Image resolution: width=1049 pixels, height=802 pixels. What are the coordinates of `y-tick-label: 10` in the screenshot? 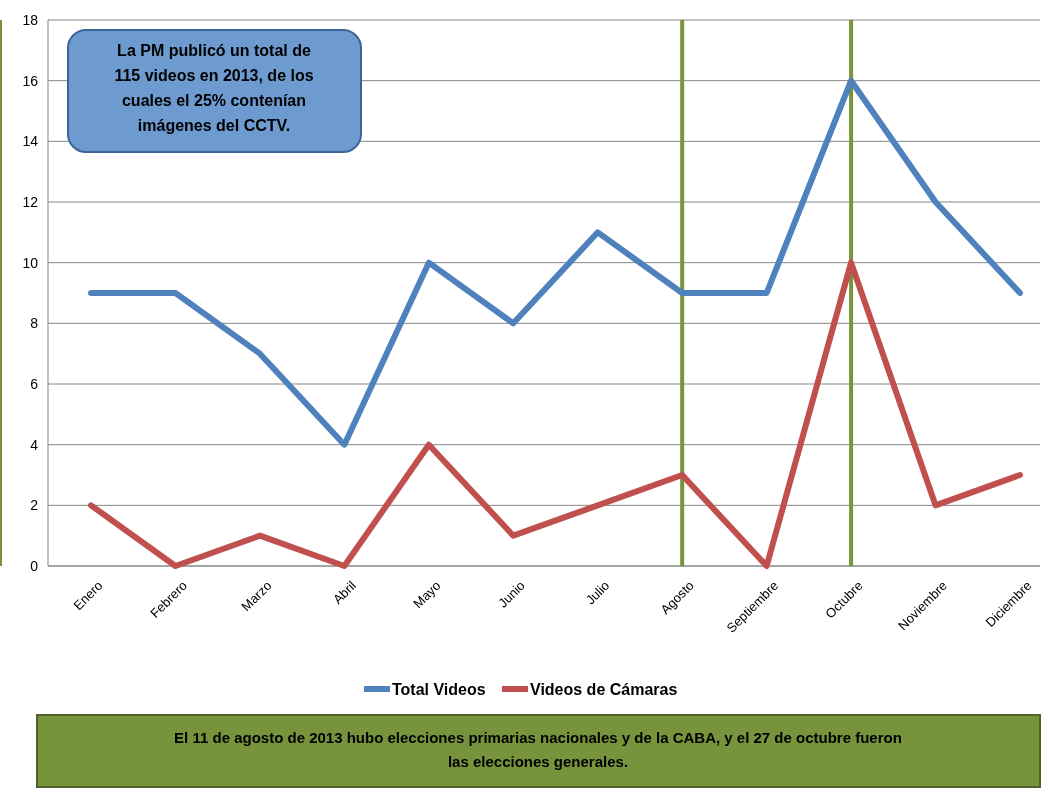 It's located at (30, 262).